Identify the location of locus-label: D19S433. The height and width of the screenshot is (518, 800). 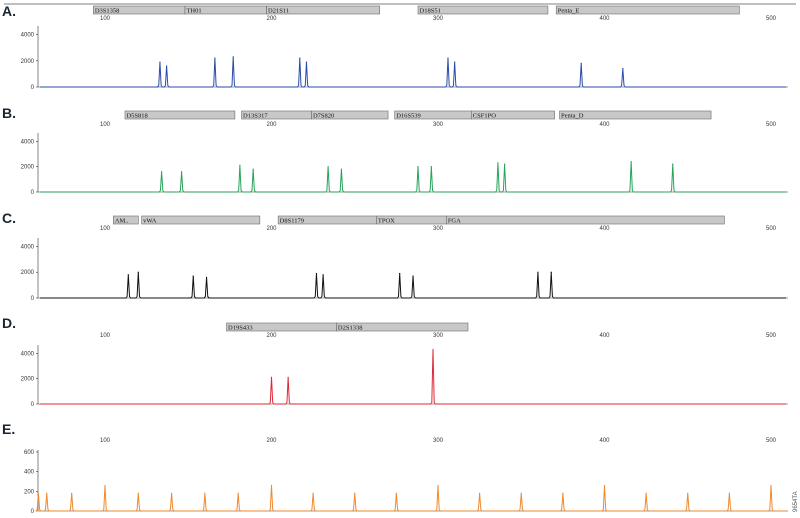
(240, 328).